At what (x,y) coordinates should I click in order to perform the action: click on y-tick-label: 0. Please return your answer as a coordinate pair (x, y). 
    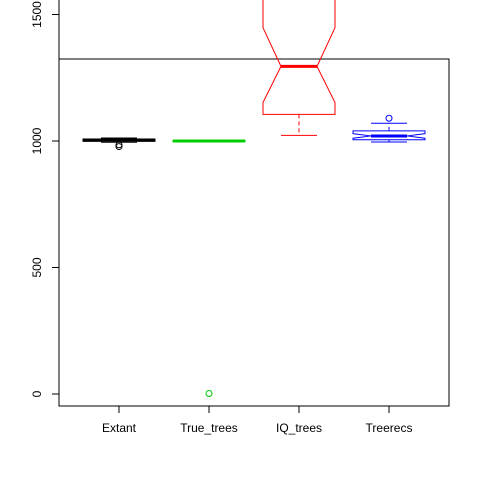
    Looking at the image, I should click on (37, 393).